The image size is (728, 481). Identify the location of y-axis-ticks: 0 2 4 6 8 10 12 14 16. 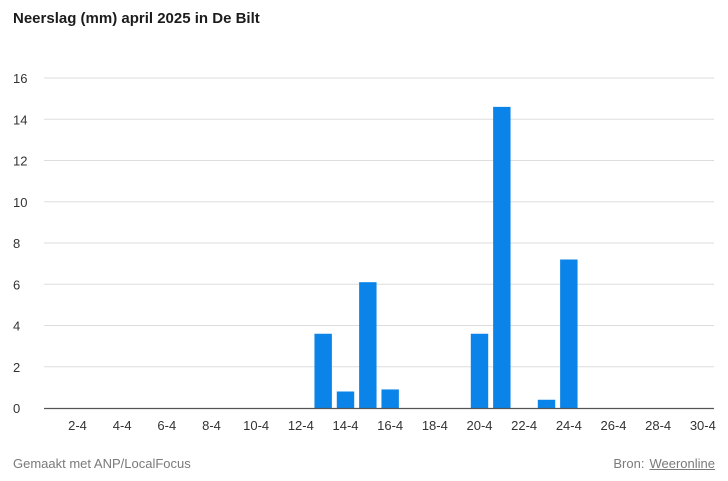
(20, 243).